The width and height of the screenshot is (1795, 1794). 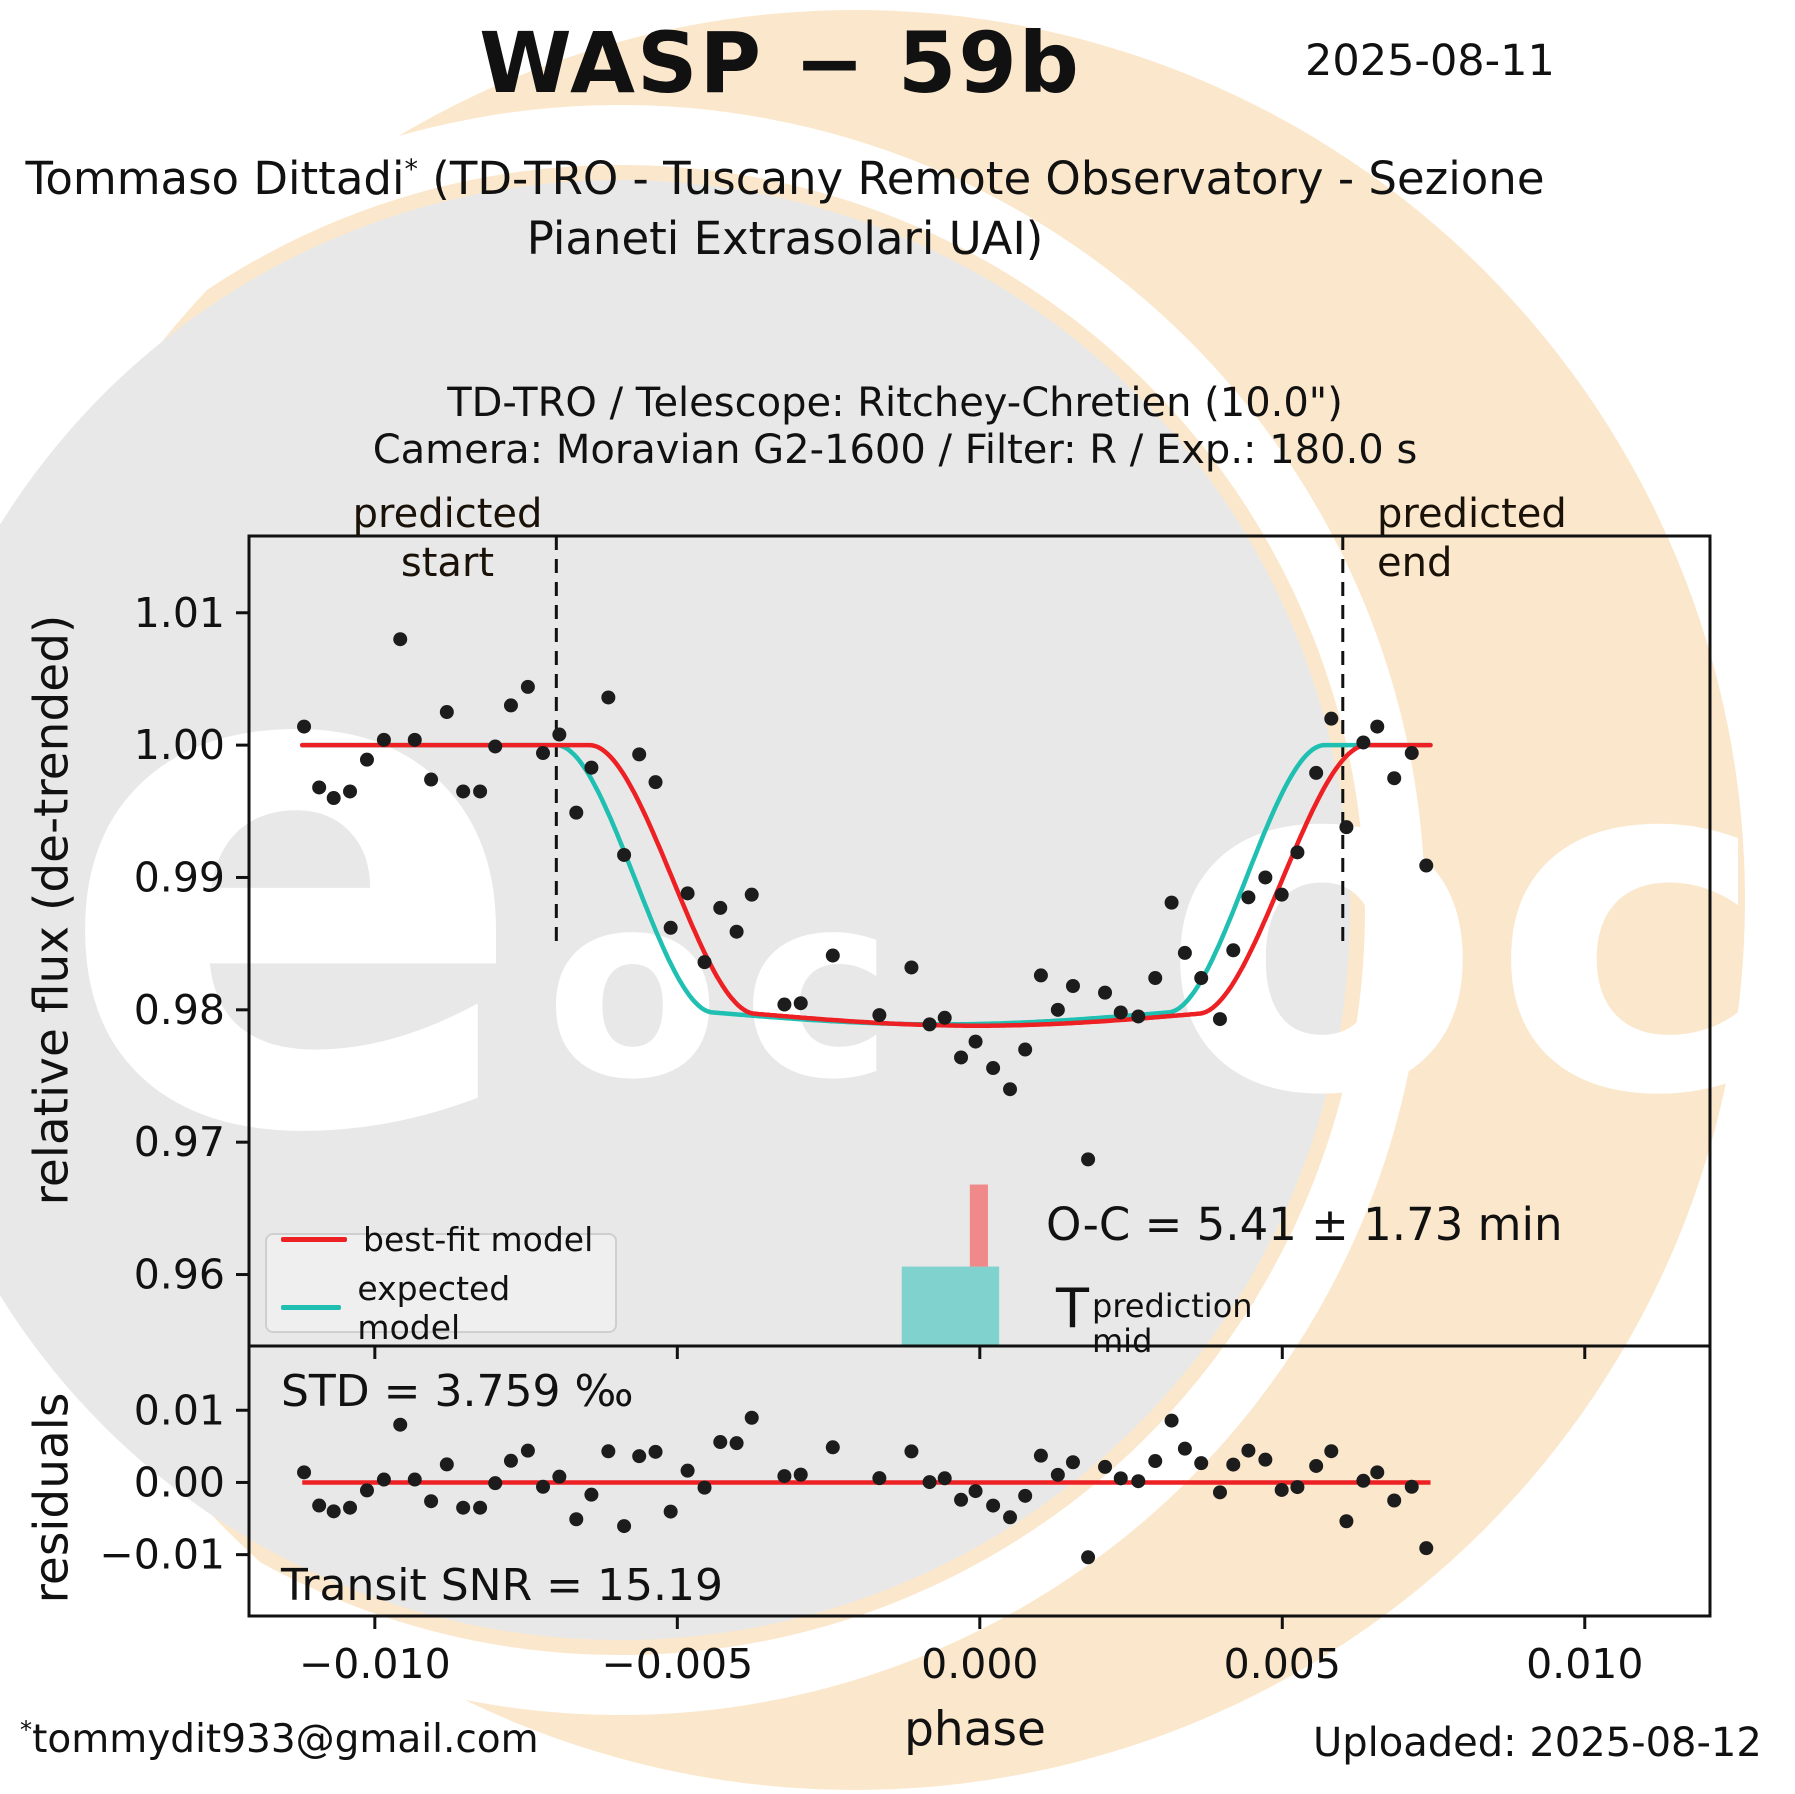 What do you see at coordinates (447, 539) in the screenshot?
I see `predicted-start-label: predicted start` at bounding box center [447, 539].